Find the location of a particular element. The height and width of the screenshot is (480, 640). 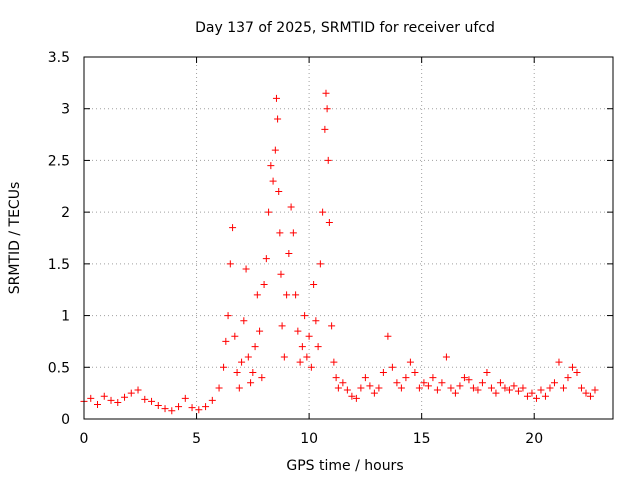

y-tick-labels: 0 0.5 1 1.5 2 2.5 3 3.5 is located at coordinates (59, 239).